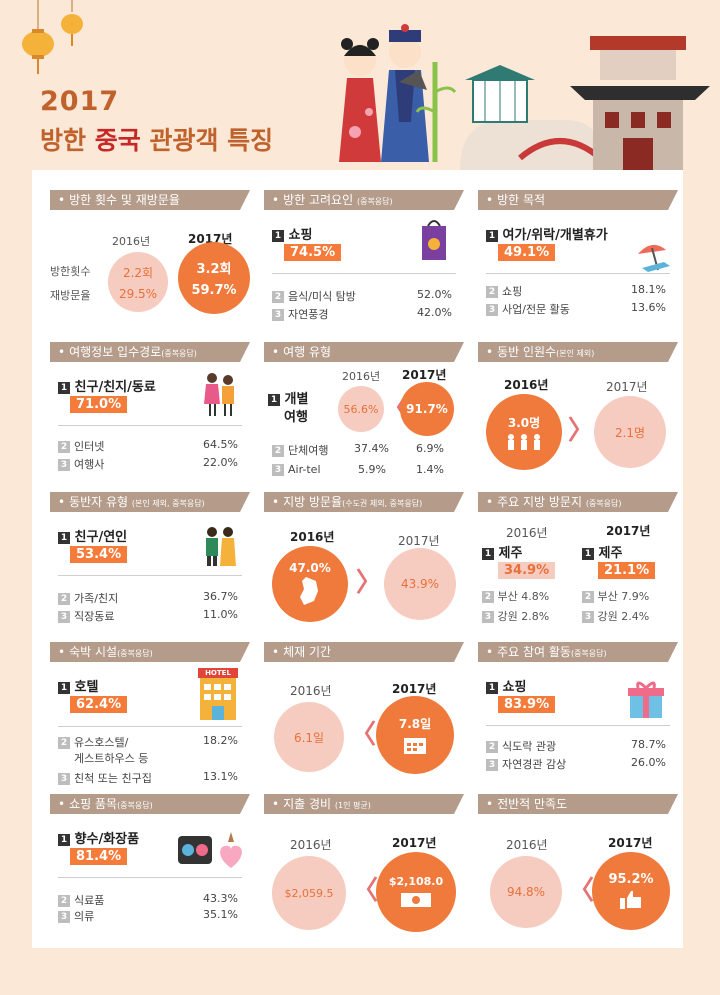  Describe the element at coordinates (515, 616) in the screenshot. I see `list-item: 3 강원 2.8%` at that location.